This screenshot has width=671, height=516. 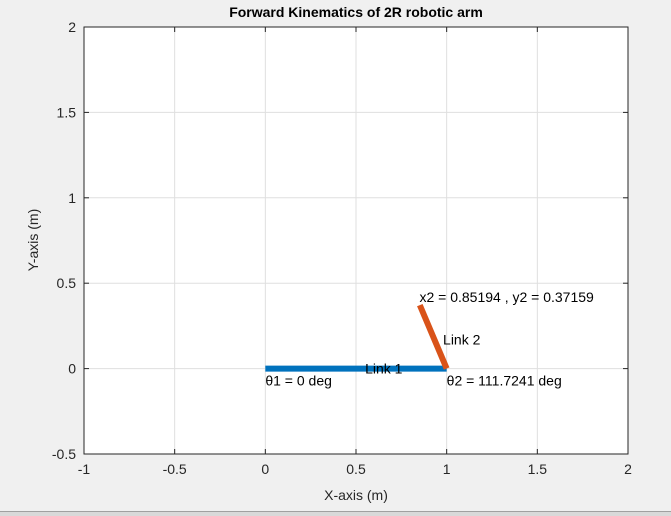 I want to click on y-tick-label: 0, so click(x=72, y=369).